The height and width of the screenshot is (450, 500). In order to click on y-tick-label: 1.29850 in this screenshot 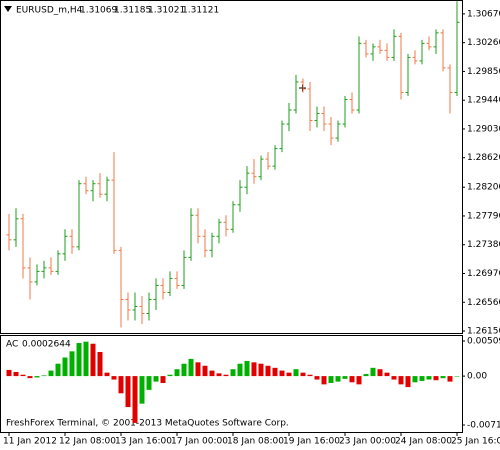, I will do `click(483, 72)`.